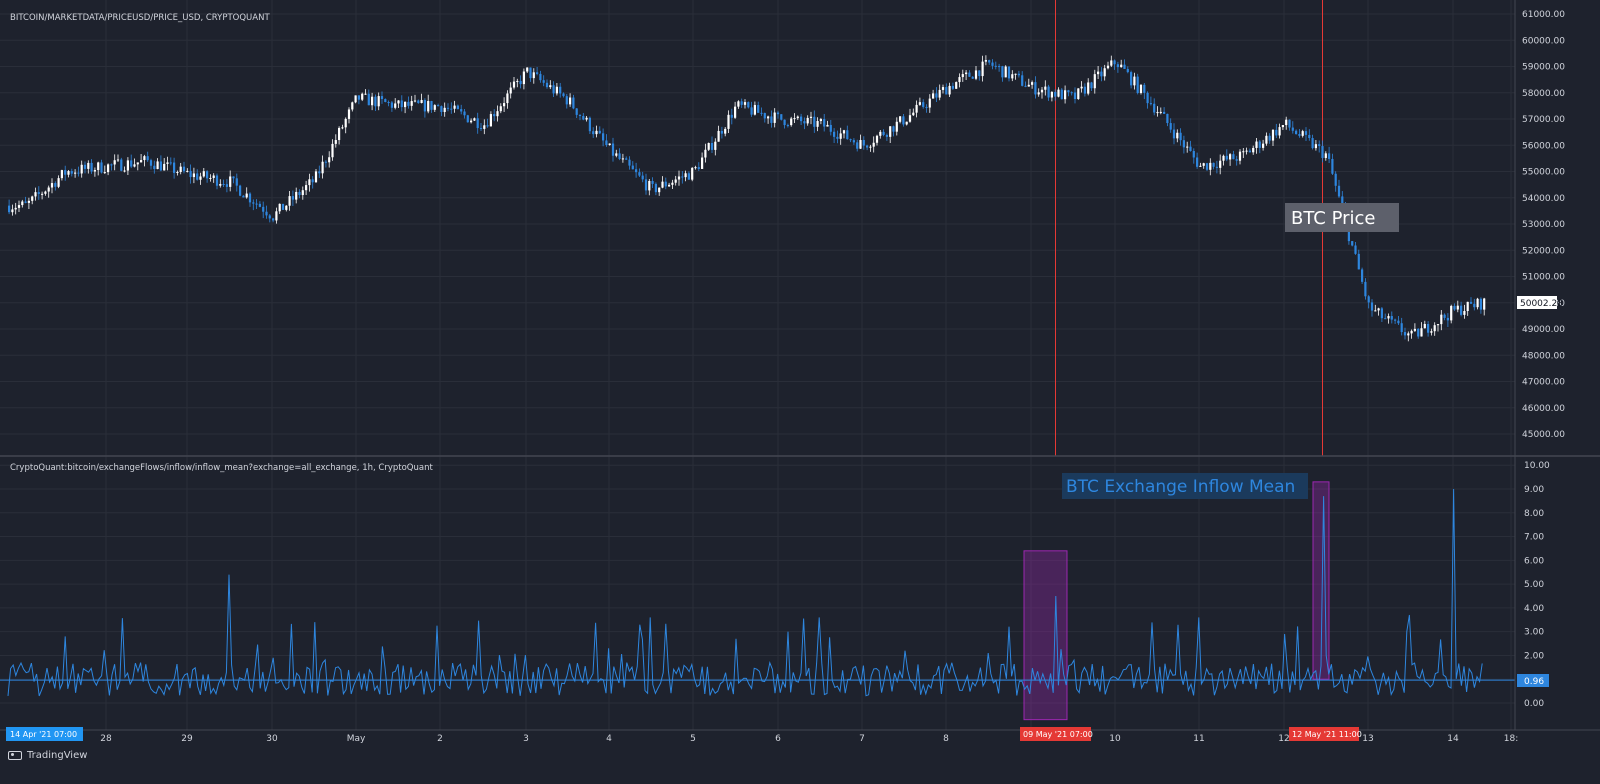 The image size is (1600, 784). What do you see at coordinates (1185, 486) in the screenshot?
I see `inflow-annotation-box` at bounding box center [1185, 486].